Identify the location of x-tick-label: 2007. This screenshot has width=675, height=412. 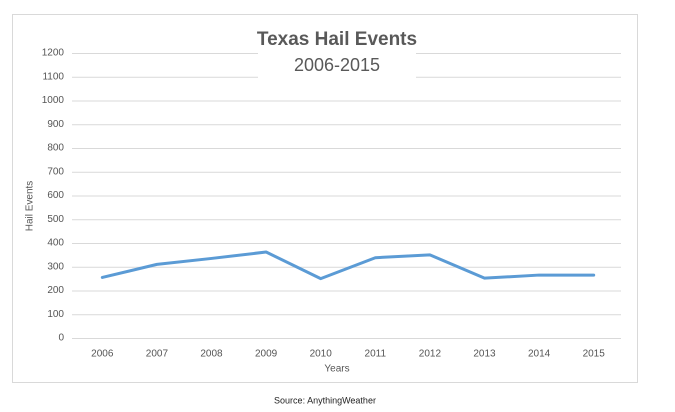
(157, 354).